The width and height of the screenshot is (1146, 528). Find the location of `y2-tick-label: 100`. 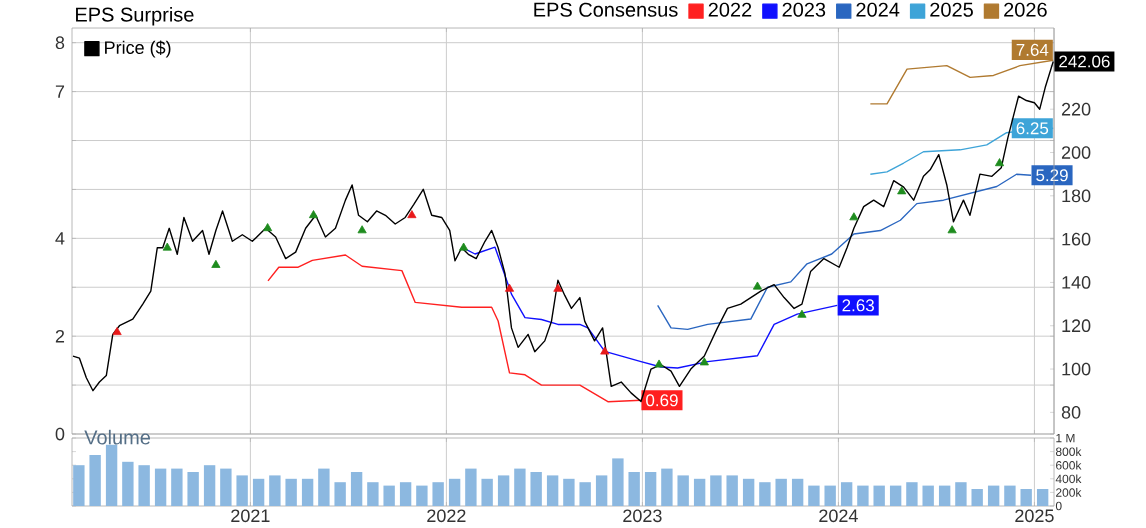

y2-tick-label: 100 is located at coordinates (1076, 369).